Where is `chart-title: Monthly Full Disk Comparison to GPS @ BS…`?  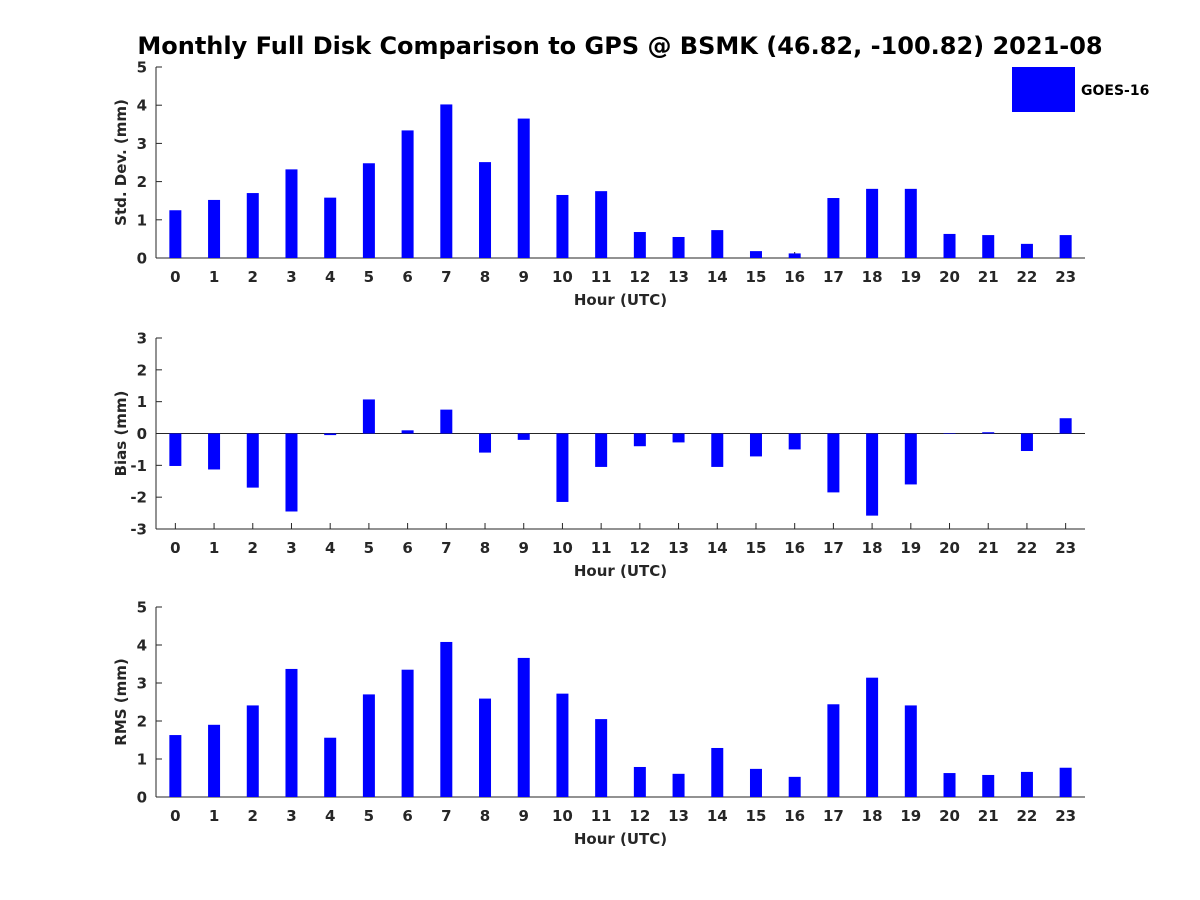 chart-title: Monthly Full Disk Comparison to GPS @ BS… is located at coordinates (619, 46).